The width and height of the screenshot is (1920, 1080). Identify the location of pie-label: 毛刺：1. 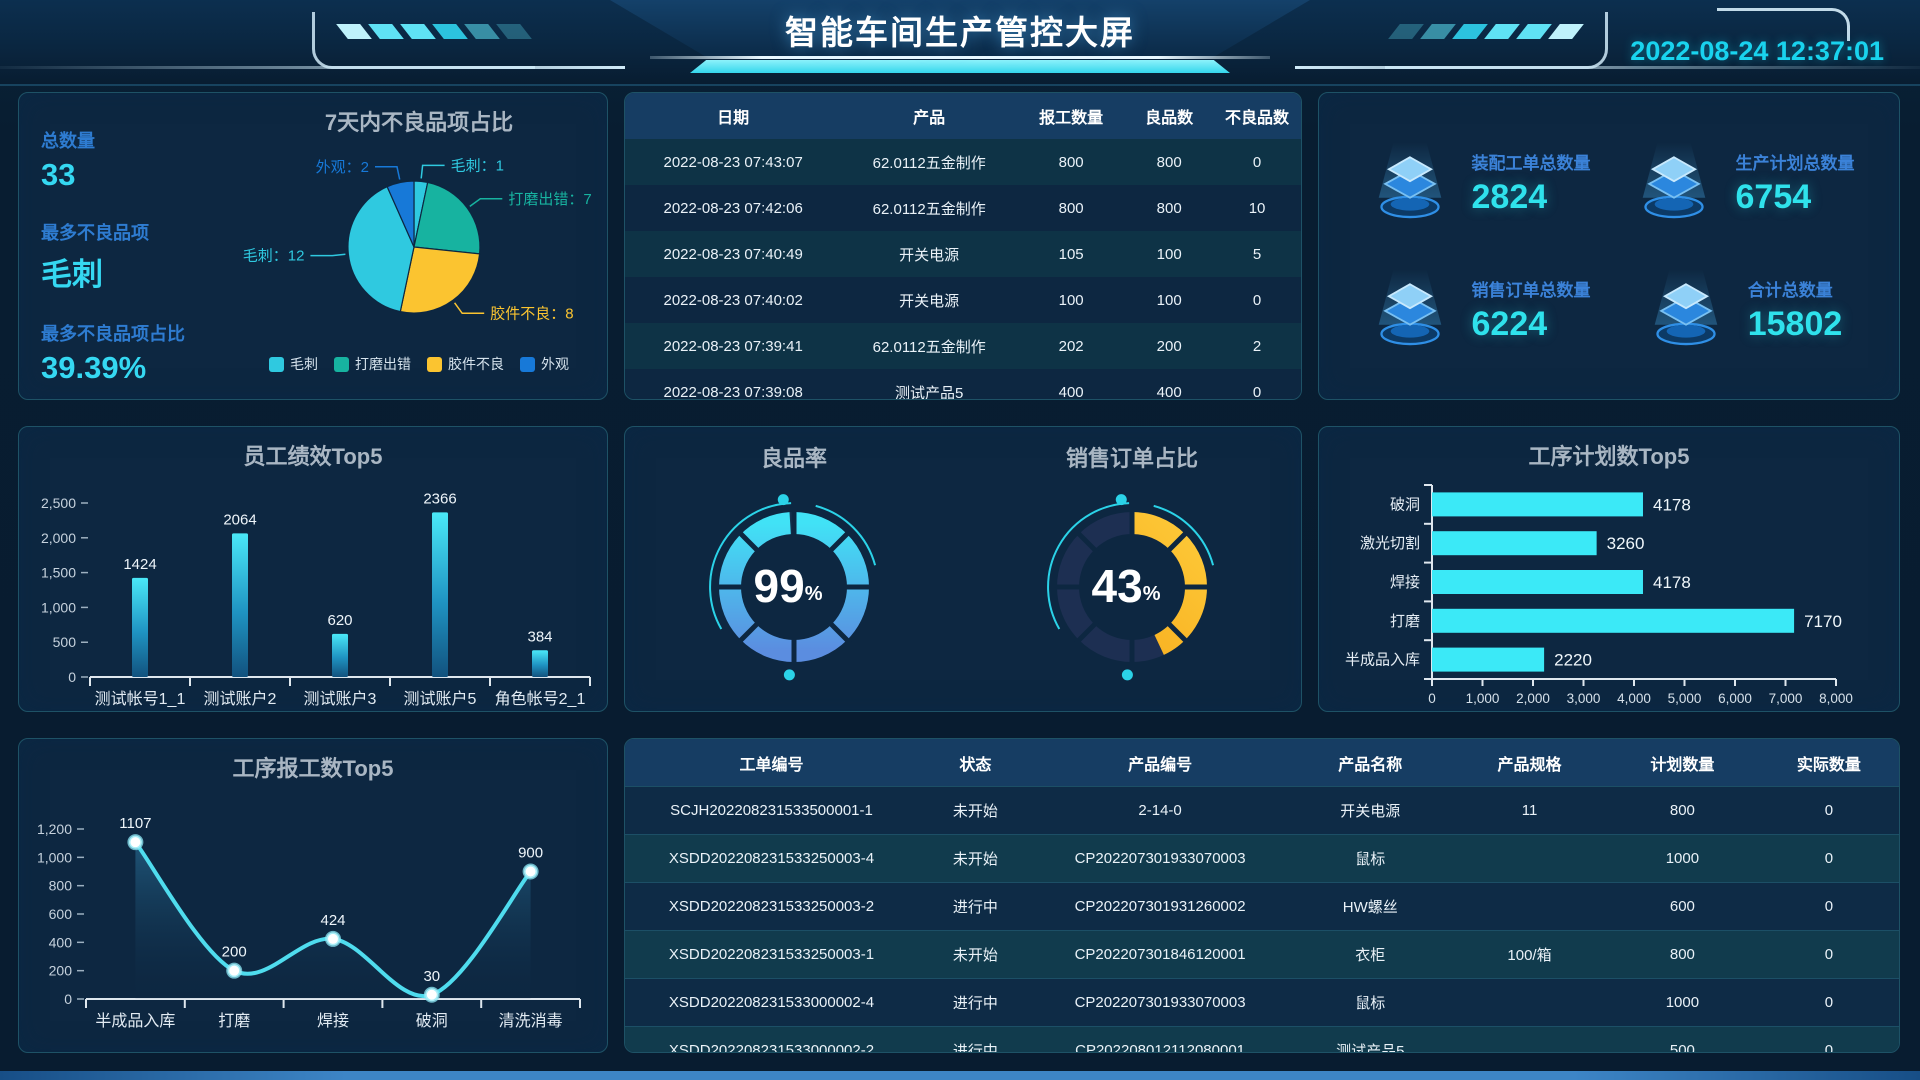
(477, 165).